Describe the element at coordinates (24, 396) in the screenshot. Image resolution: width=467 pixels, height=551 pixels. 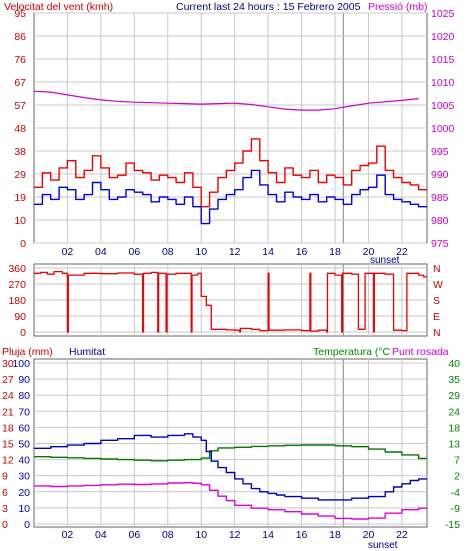
I see `humidity-tick-label: 80` at that location.